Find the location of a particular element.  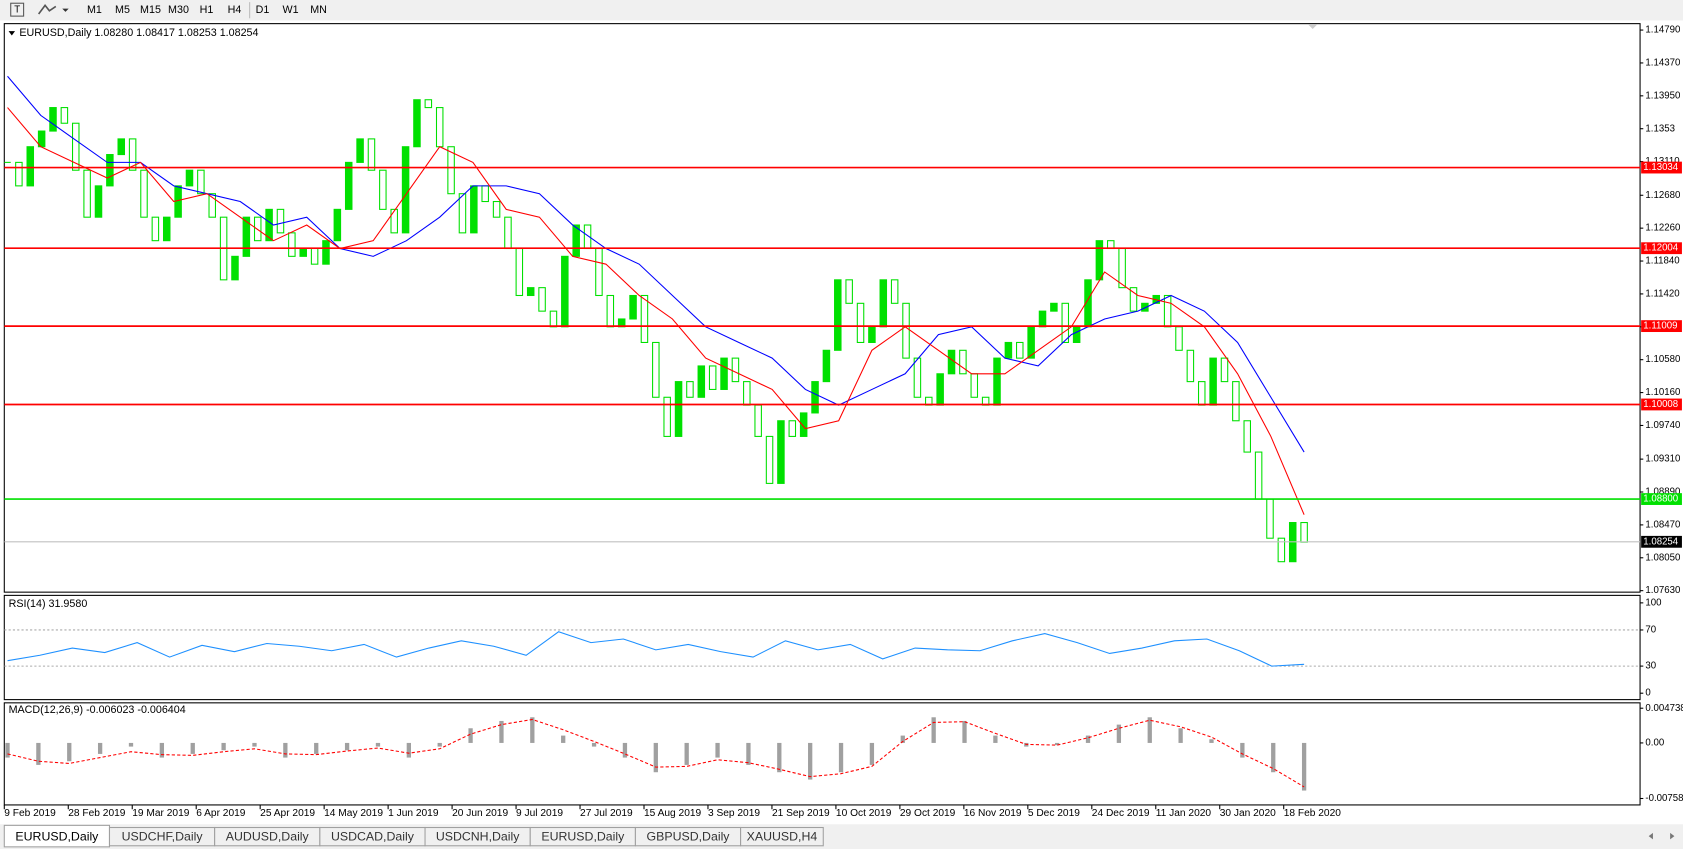

tab-label: AUDUSD,Daily is located at coordinates (268, 836).